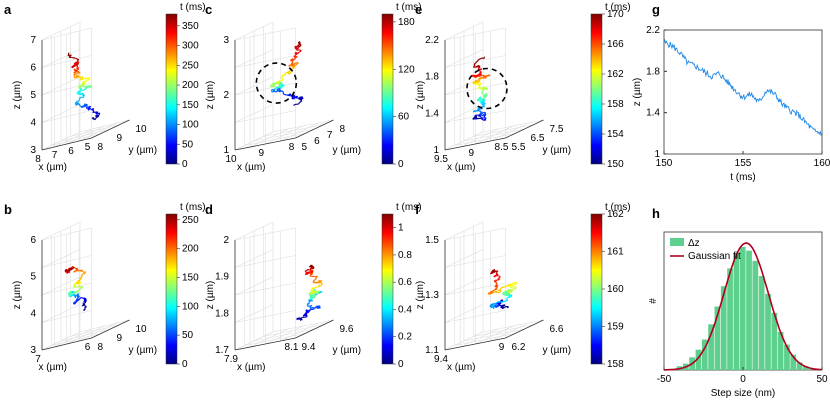 The width and height of the screenshot is (830, 404). I want to click on z-tick-label: 4, so click(33, 123).